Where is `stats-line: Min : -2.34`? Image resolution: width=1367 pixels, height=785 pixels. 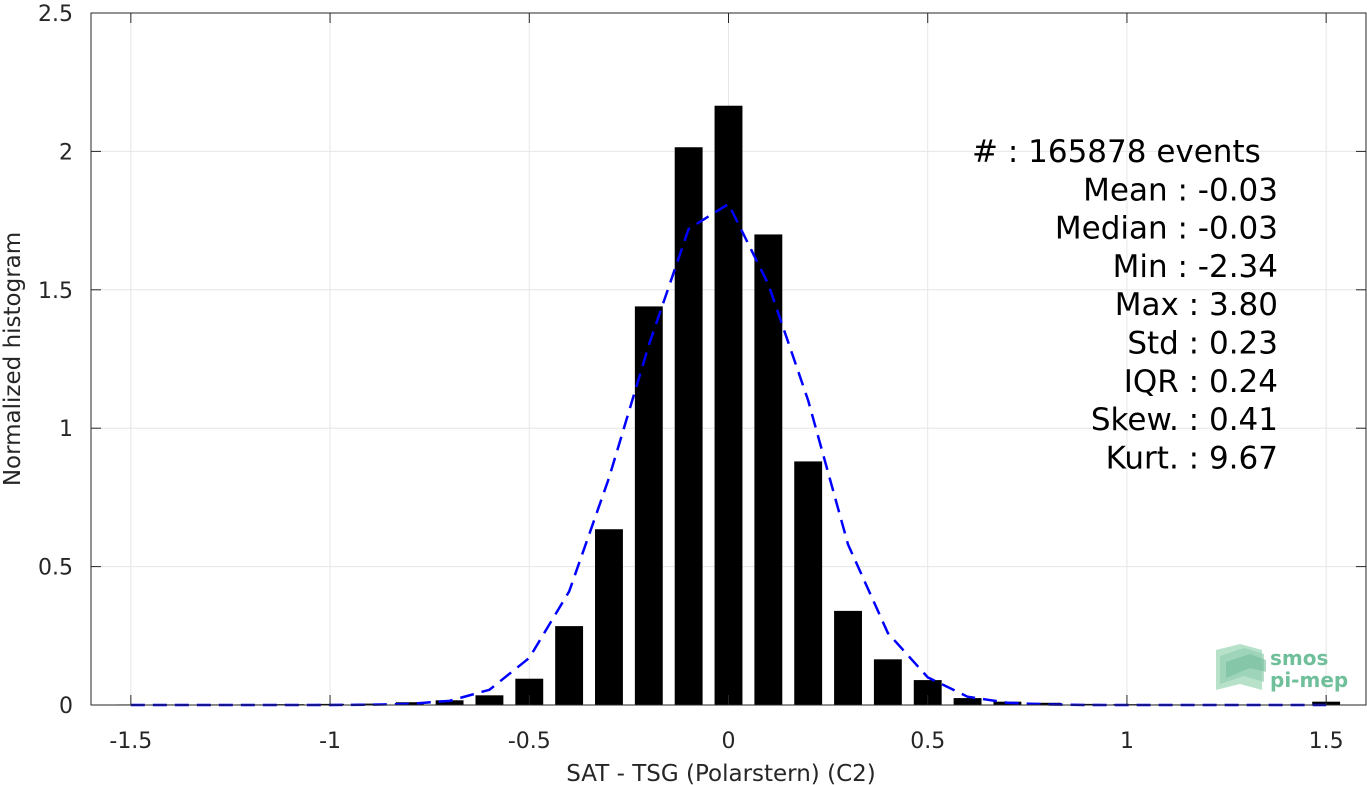
stats-line: Min : -2.34 is located at coordinates (1195, 267).